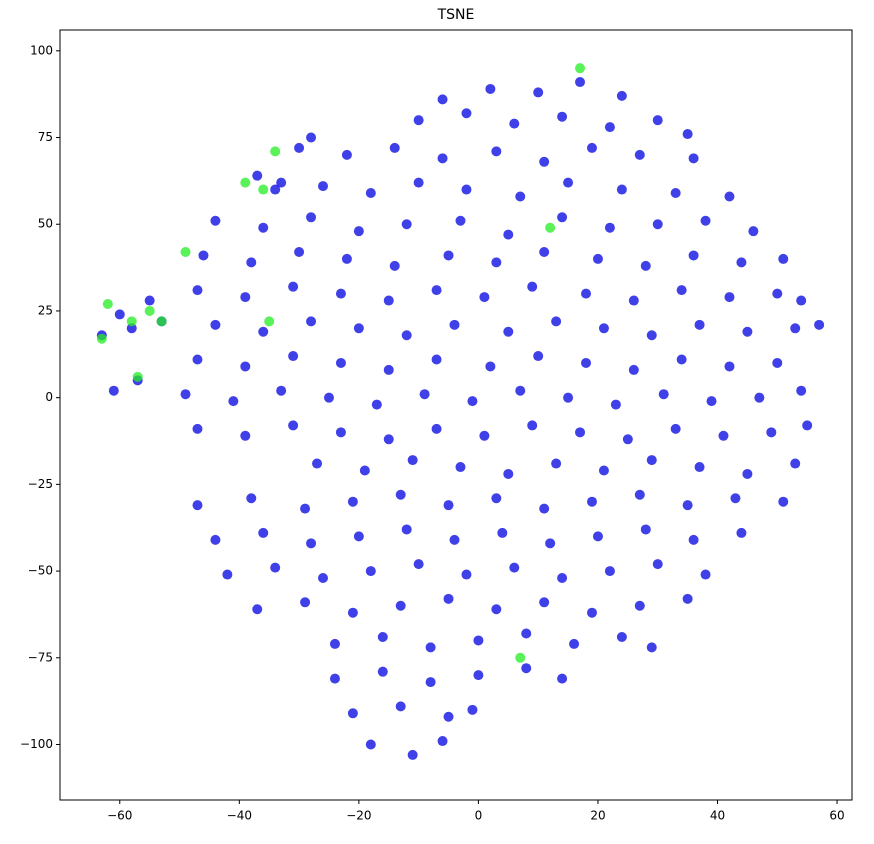 The height and width of the screenshot is (844, 874). I want to click on y-tick-label: 0, so click(49, 397).